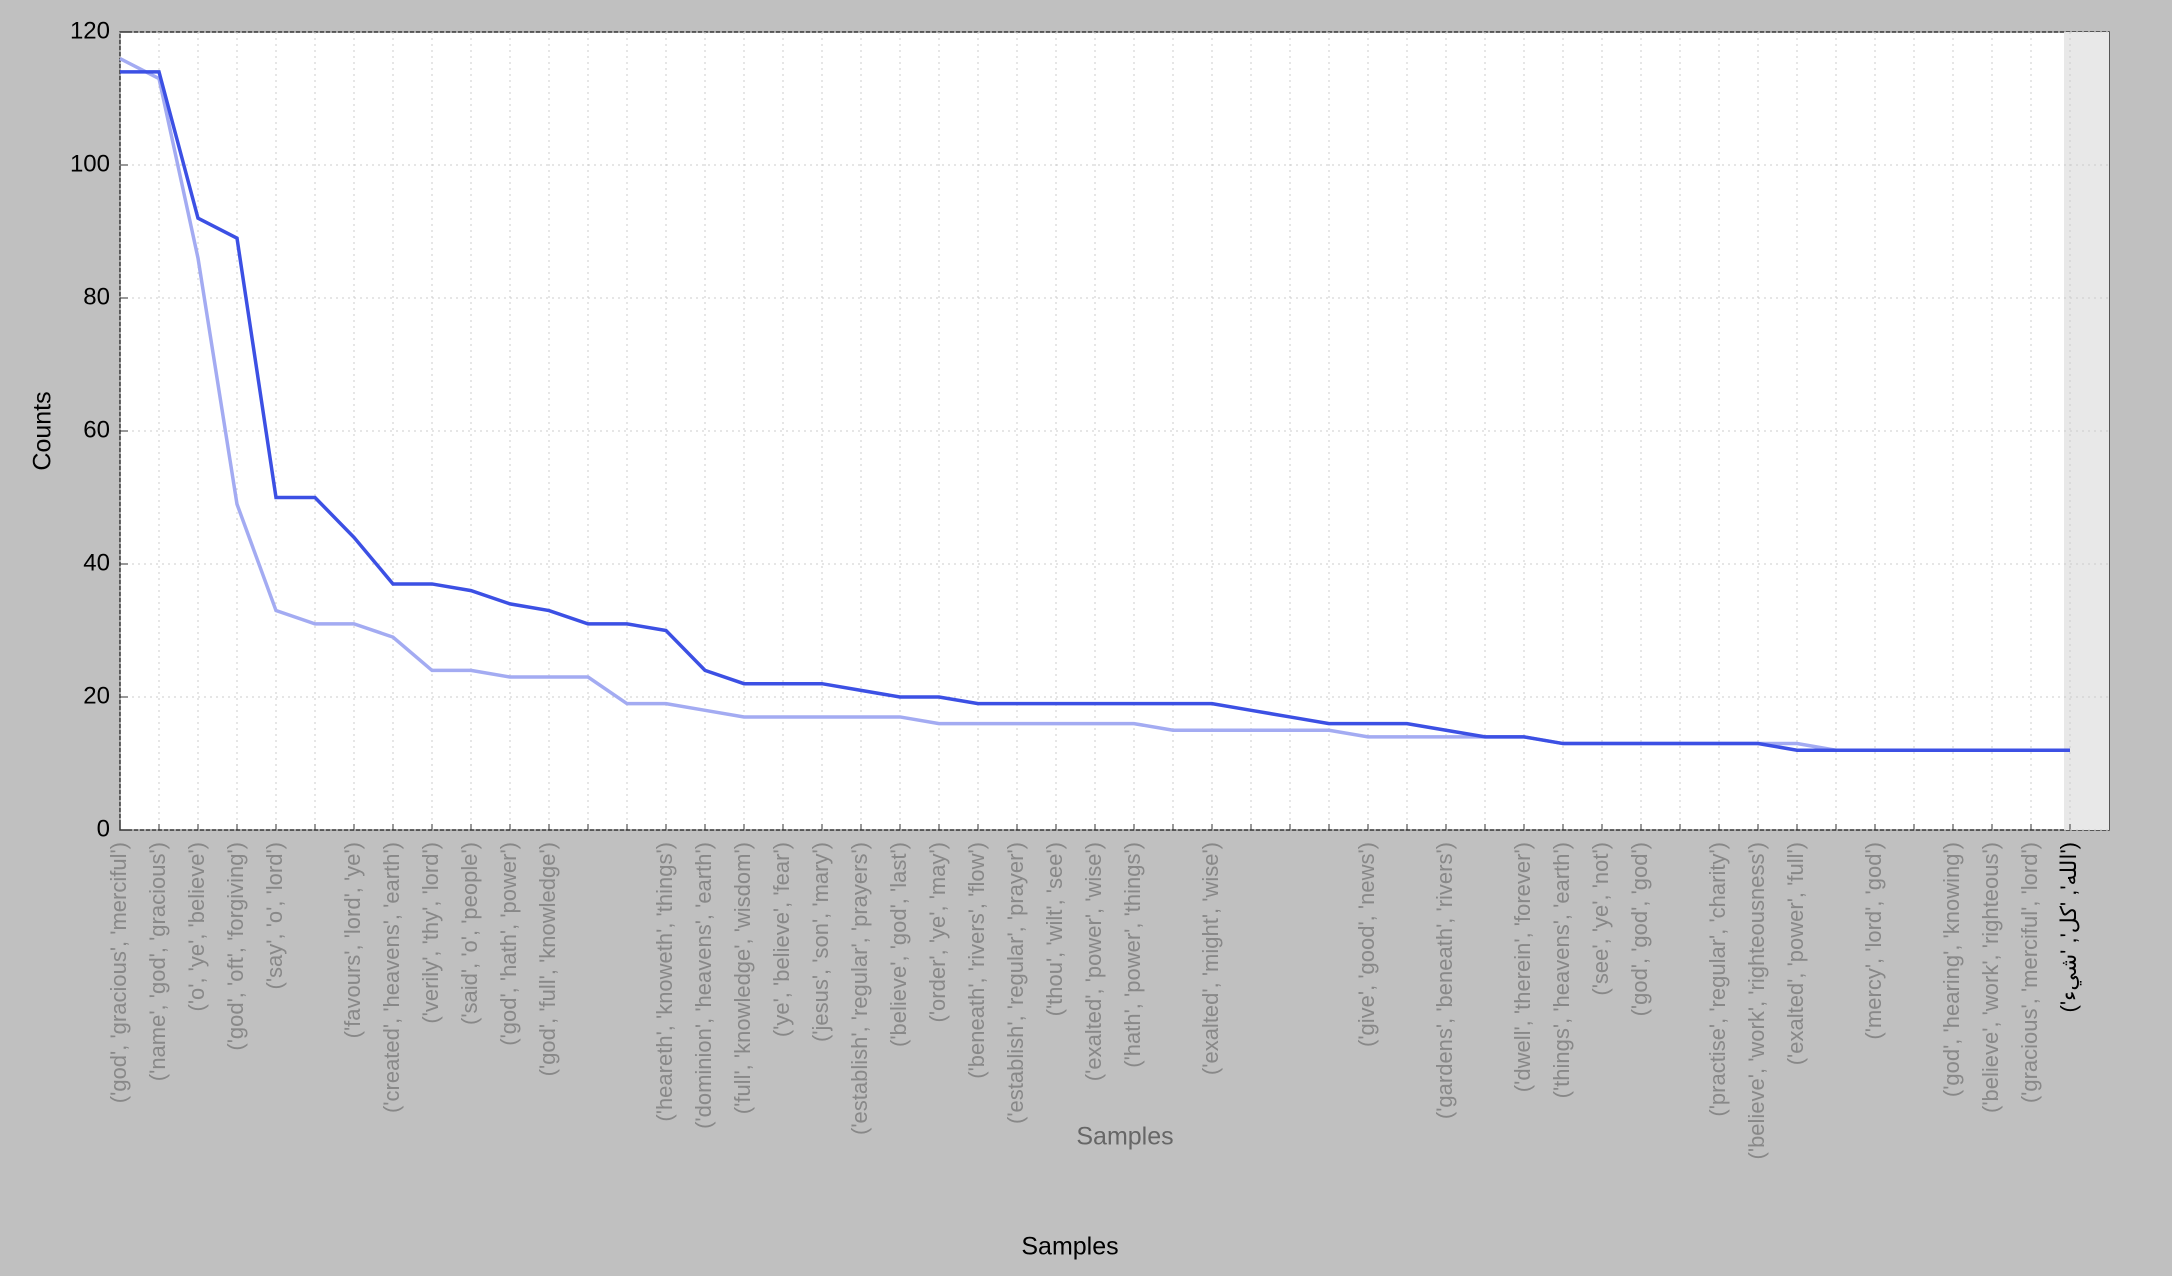 Image resolution: width=2172 pixels, height=1276 pixels. What do you see at coordinates (1015, 983) in the screenshot?
I see `x-tick-label: ('establish', 'regular', 'prayer')` at bounding box center [1015, 983].